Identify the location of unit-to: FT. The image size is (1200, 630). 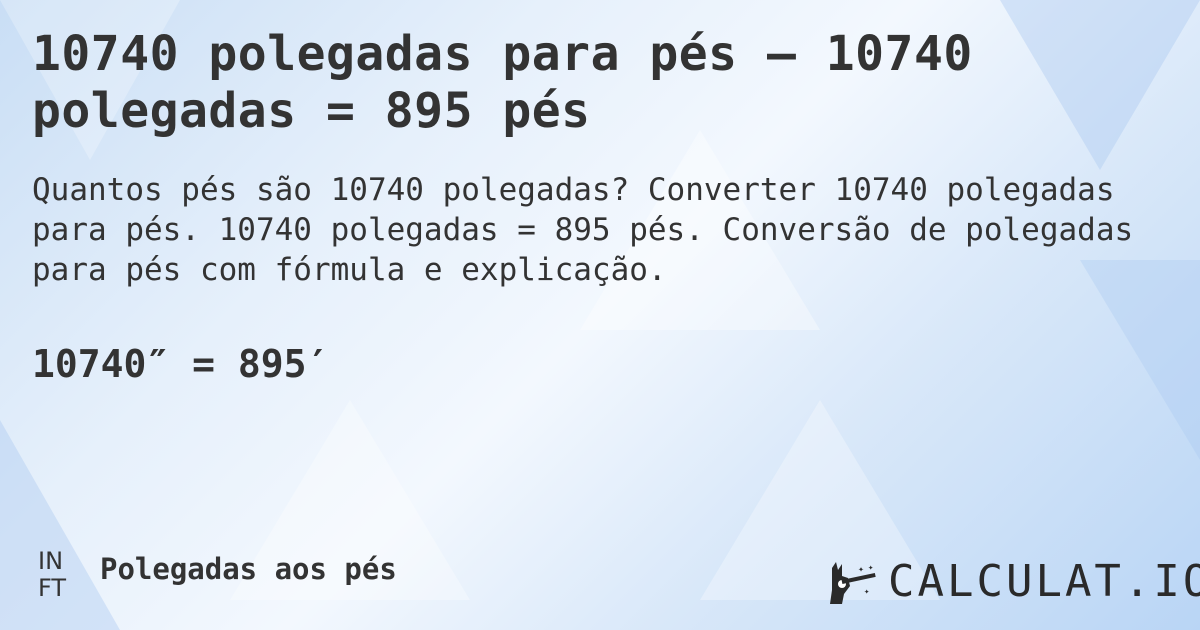
(52, 588).